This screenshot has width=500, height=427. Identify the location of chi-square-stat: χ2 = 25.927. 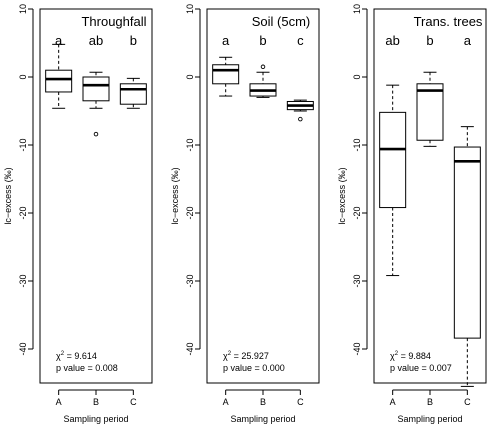
(246, 356).